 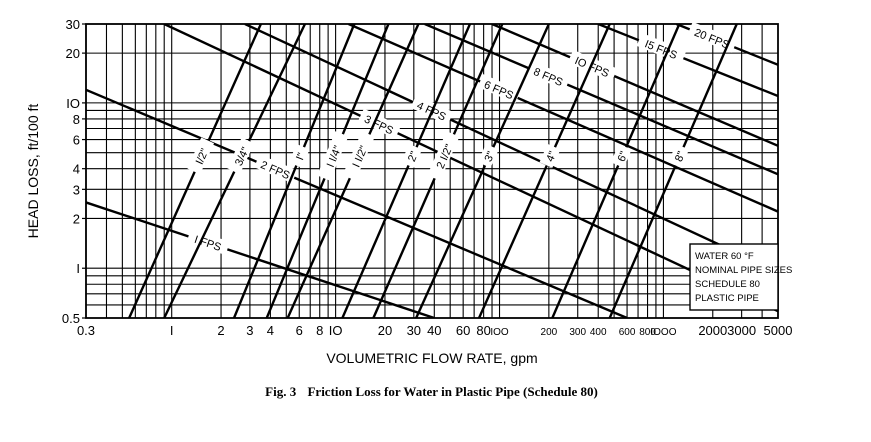 I want to click on pipe-size-label-group: I I/2", so click(x=358, y=156).